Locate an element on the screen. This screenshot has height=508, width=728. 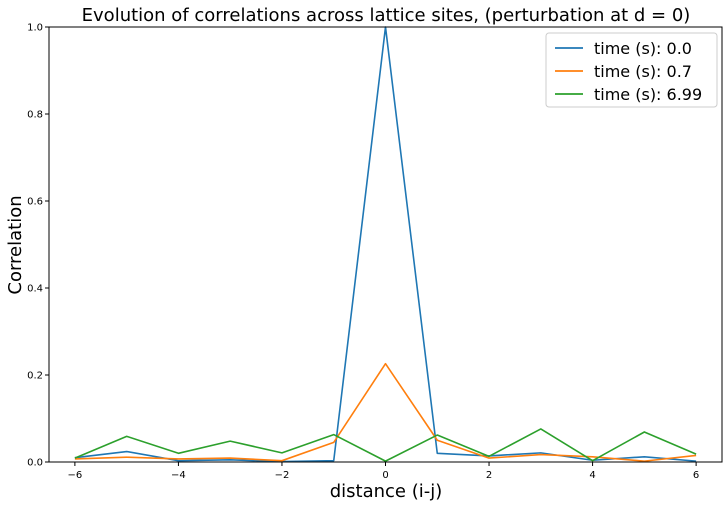
legend-label: time (s): 0.7 is located at coordinates (643, 71).